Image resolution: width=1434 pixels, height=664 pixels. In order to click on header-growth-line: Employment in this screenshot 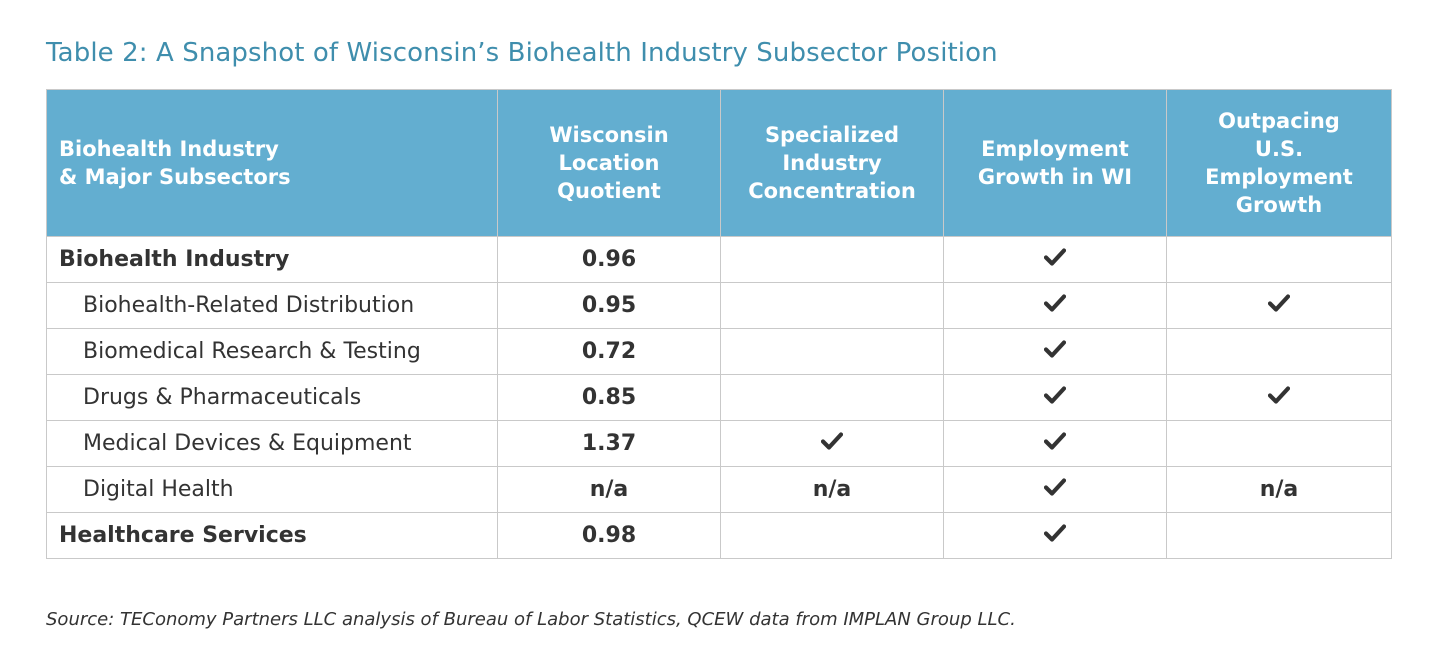, I will do `click(1055, 149)`.